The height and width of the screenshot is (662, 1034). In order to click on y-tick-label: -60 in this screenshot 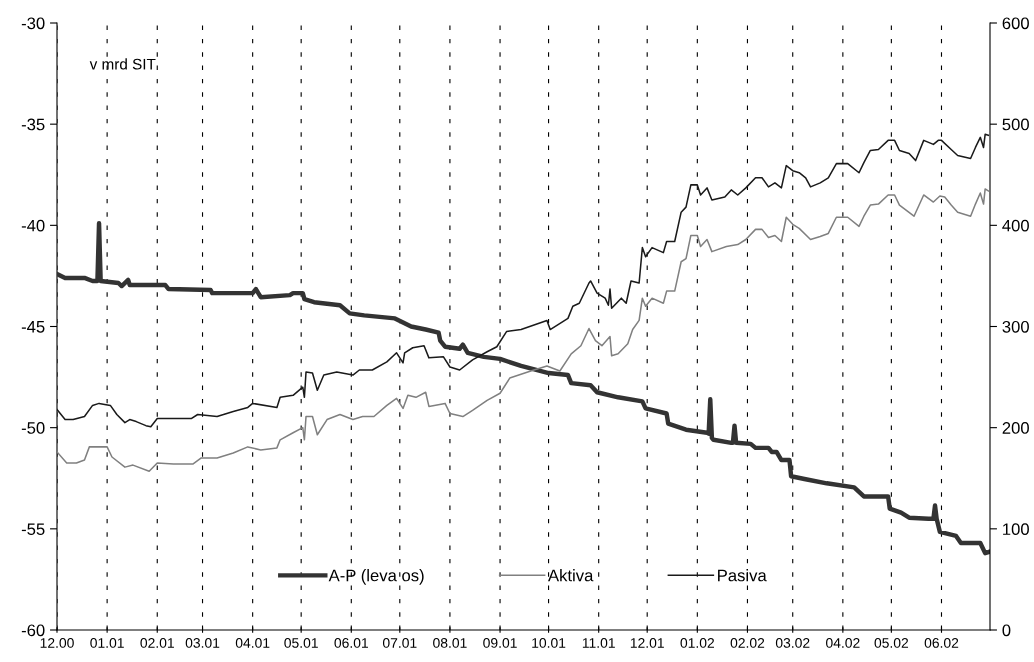, I will do `click(33, 630)`.